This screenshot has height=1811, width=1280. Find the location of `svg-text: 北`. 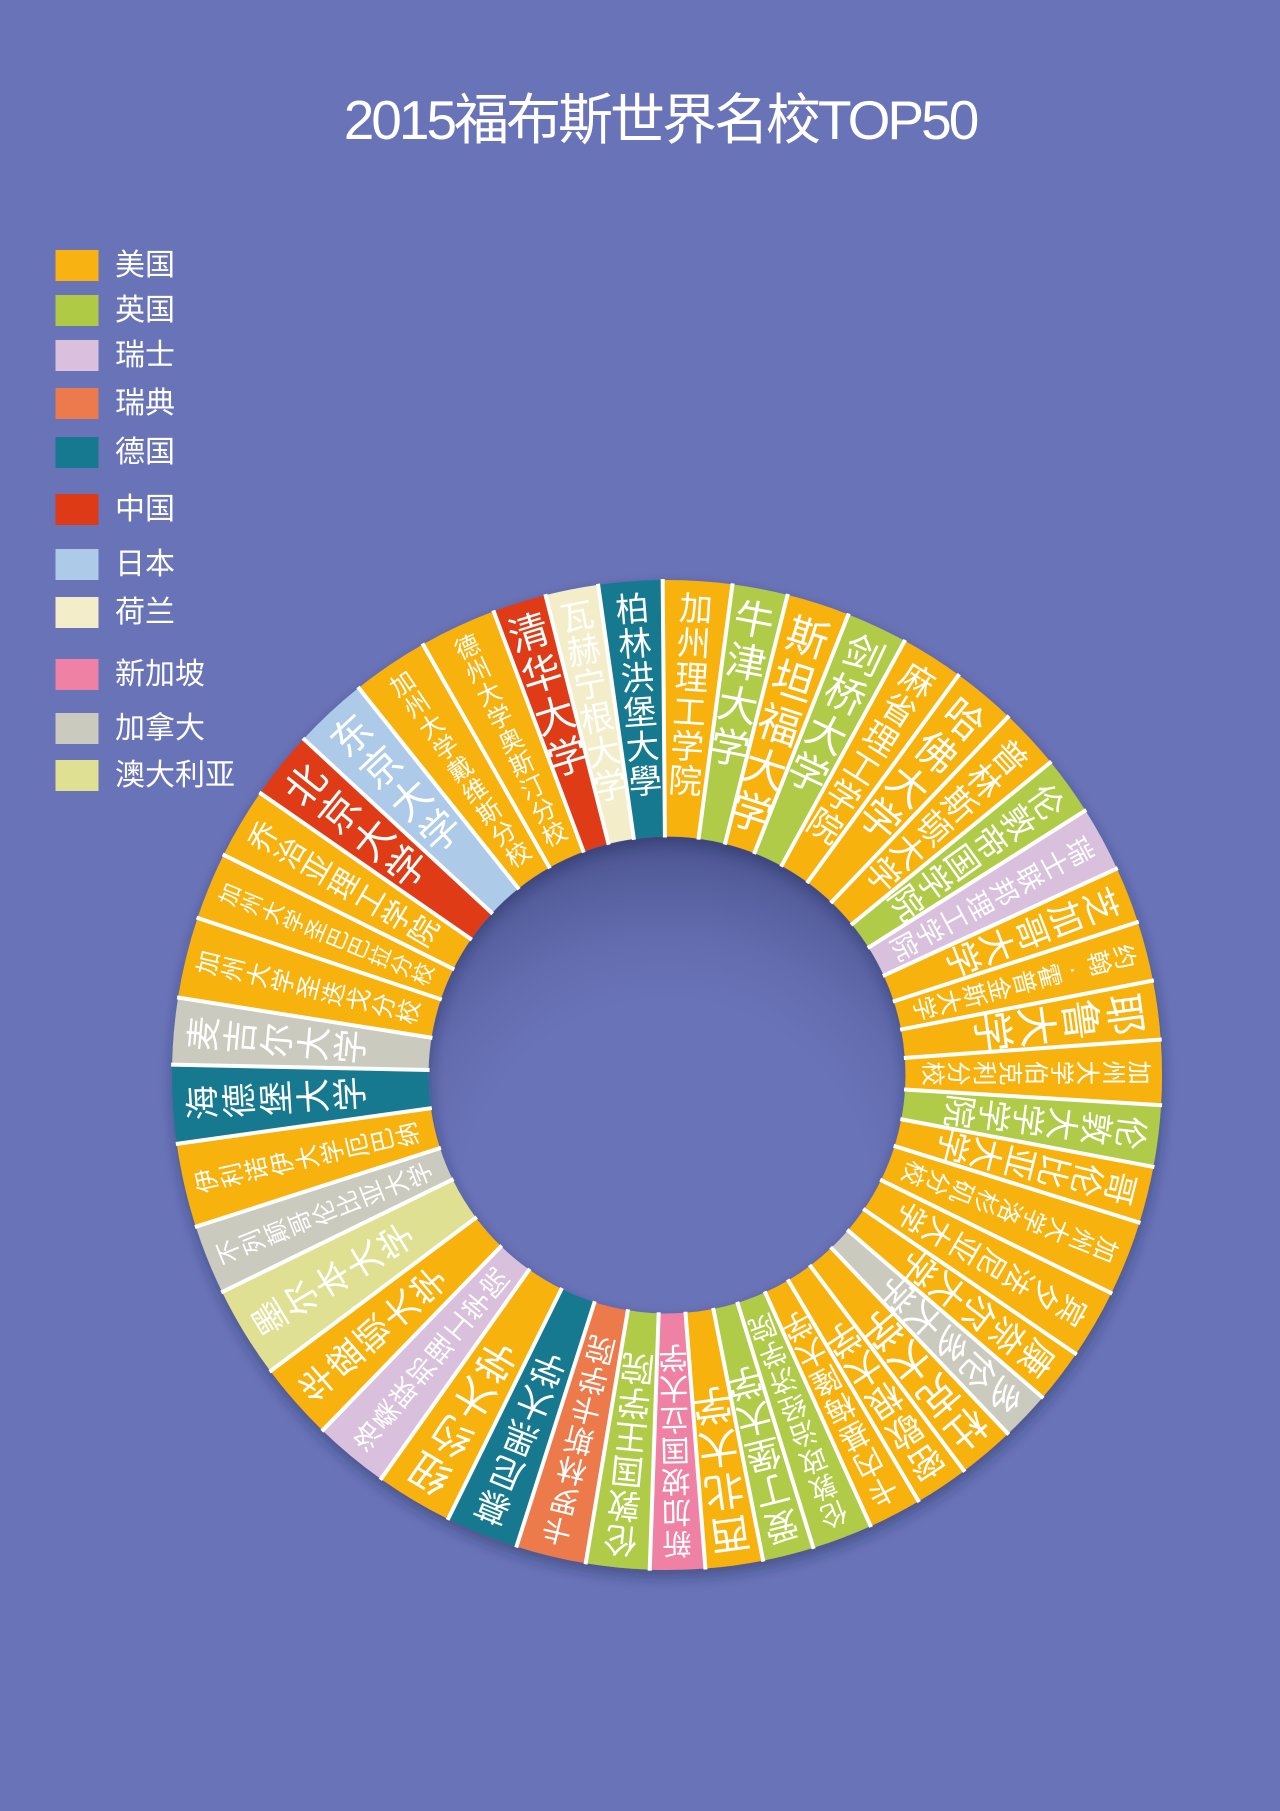

svg-text: 北 is located at coordinates (724, 1489).